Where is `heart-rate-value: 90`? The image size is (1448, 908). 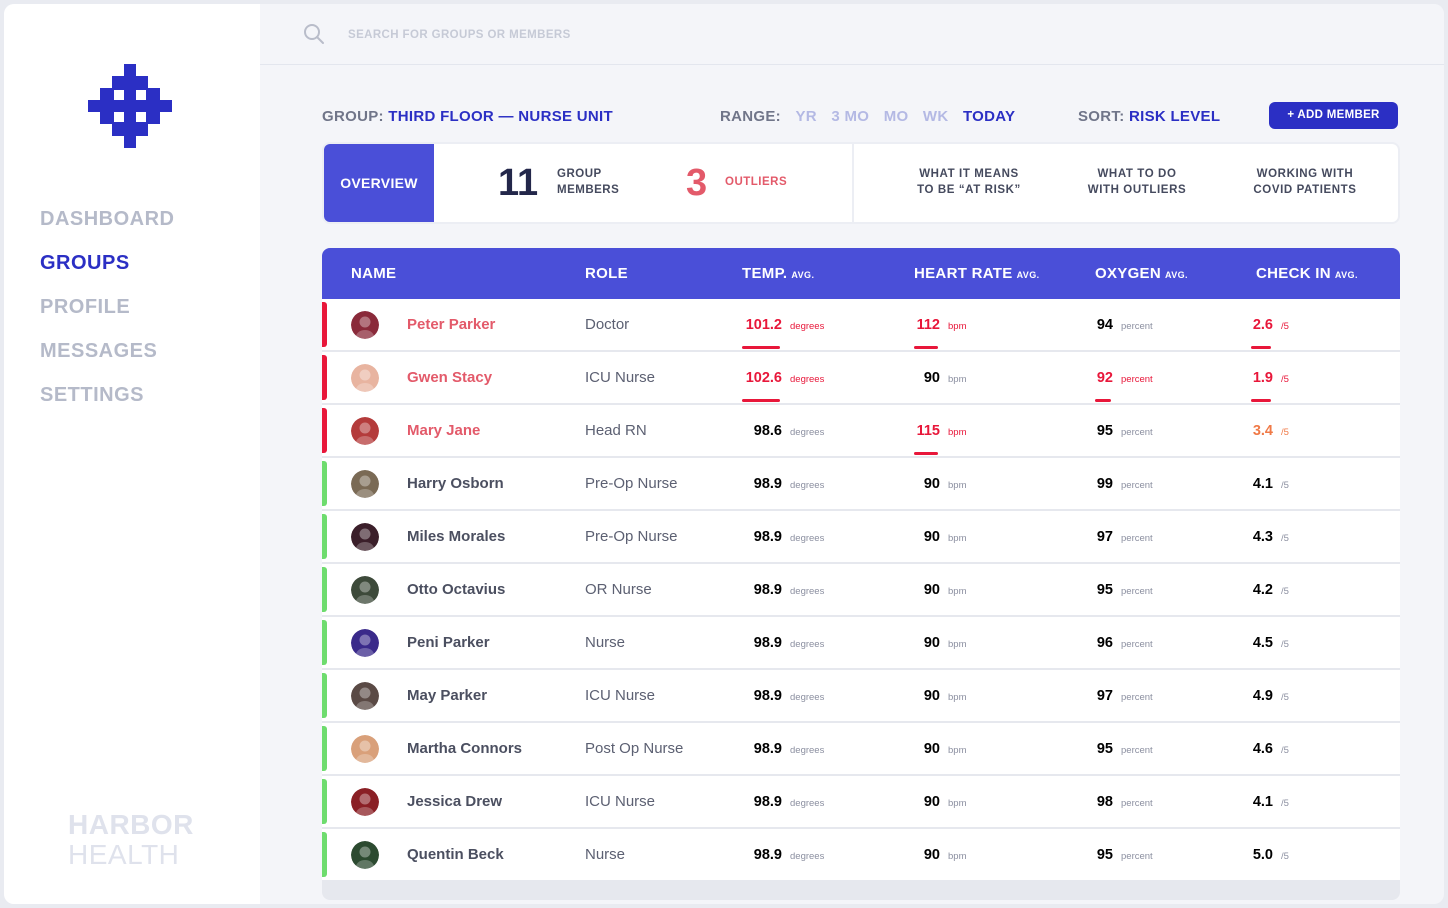 heart-rate-value: 90 is located at coordinates (931, 484).